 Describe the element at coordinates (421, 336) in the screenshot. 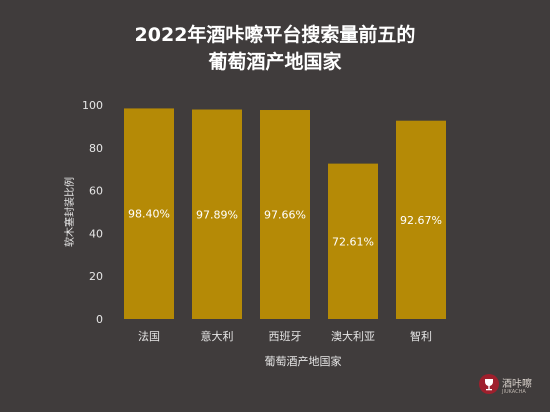

I see `x-tick-label: 智利` at that location.